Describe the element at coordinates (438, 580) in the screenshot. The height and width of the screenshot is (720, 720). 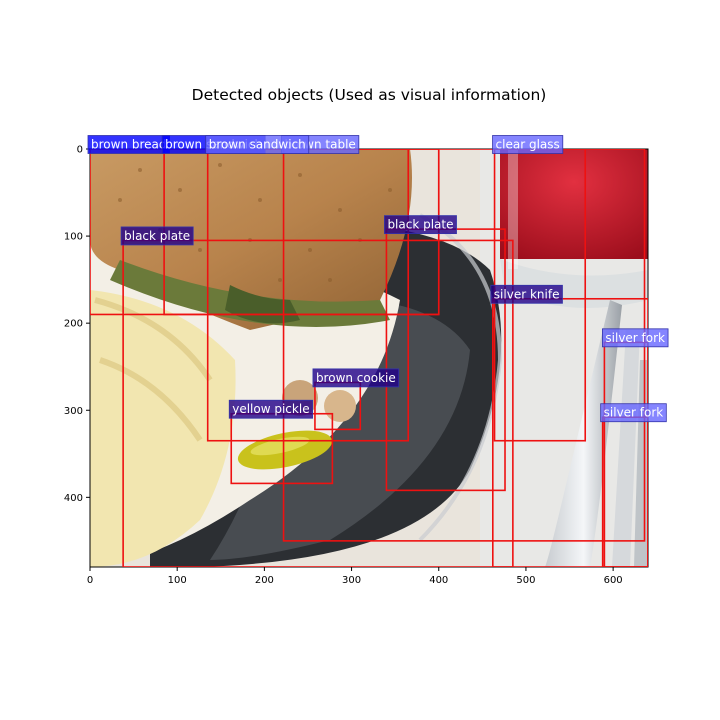
I see `x-tick-label: 400` at that location.